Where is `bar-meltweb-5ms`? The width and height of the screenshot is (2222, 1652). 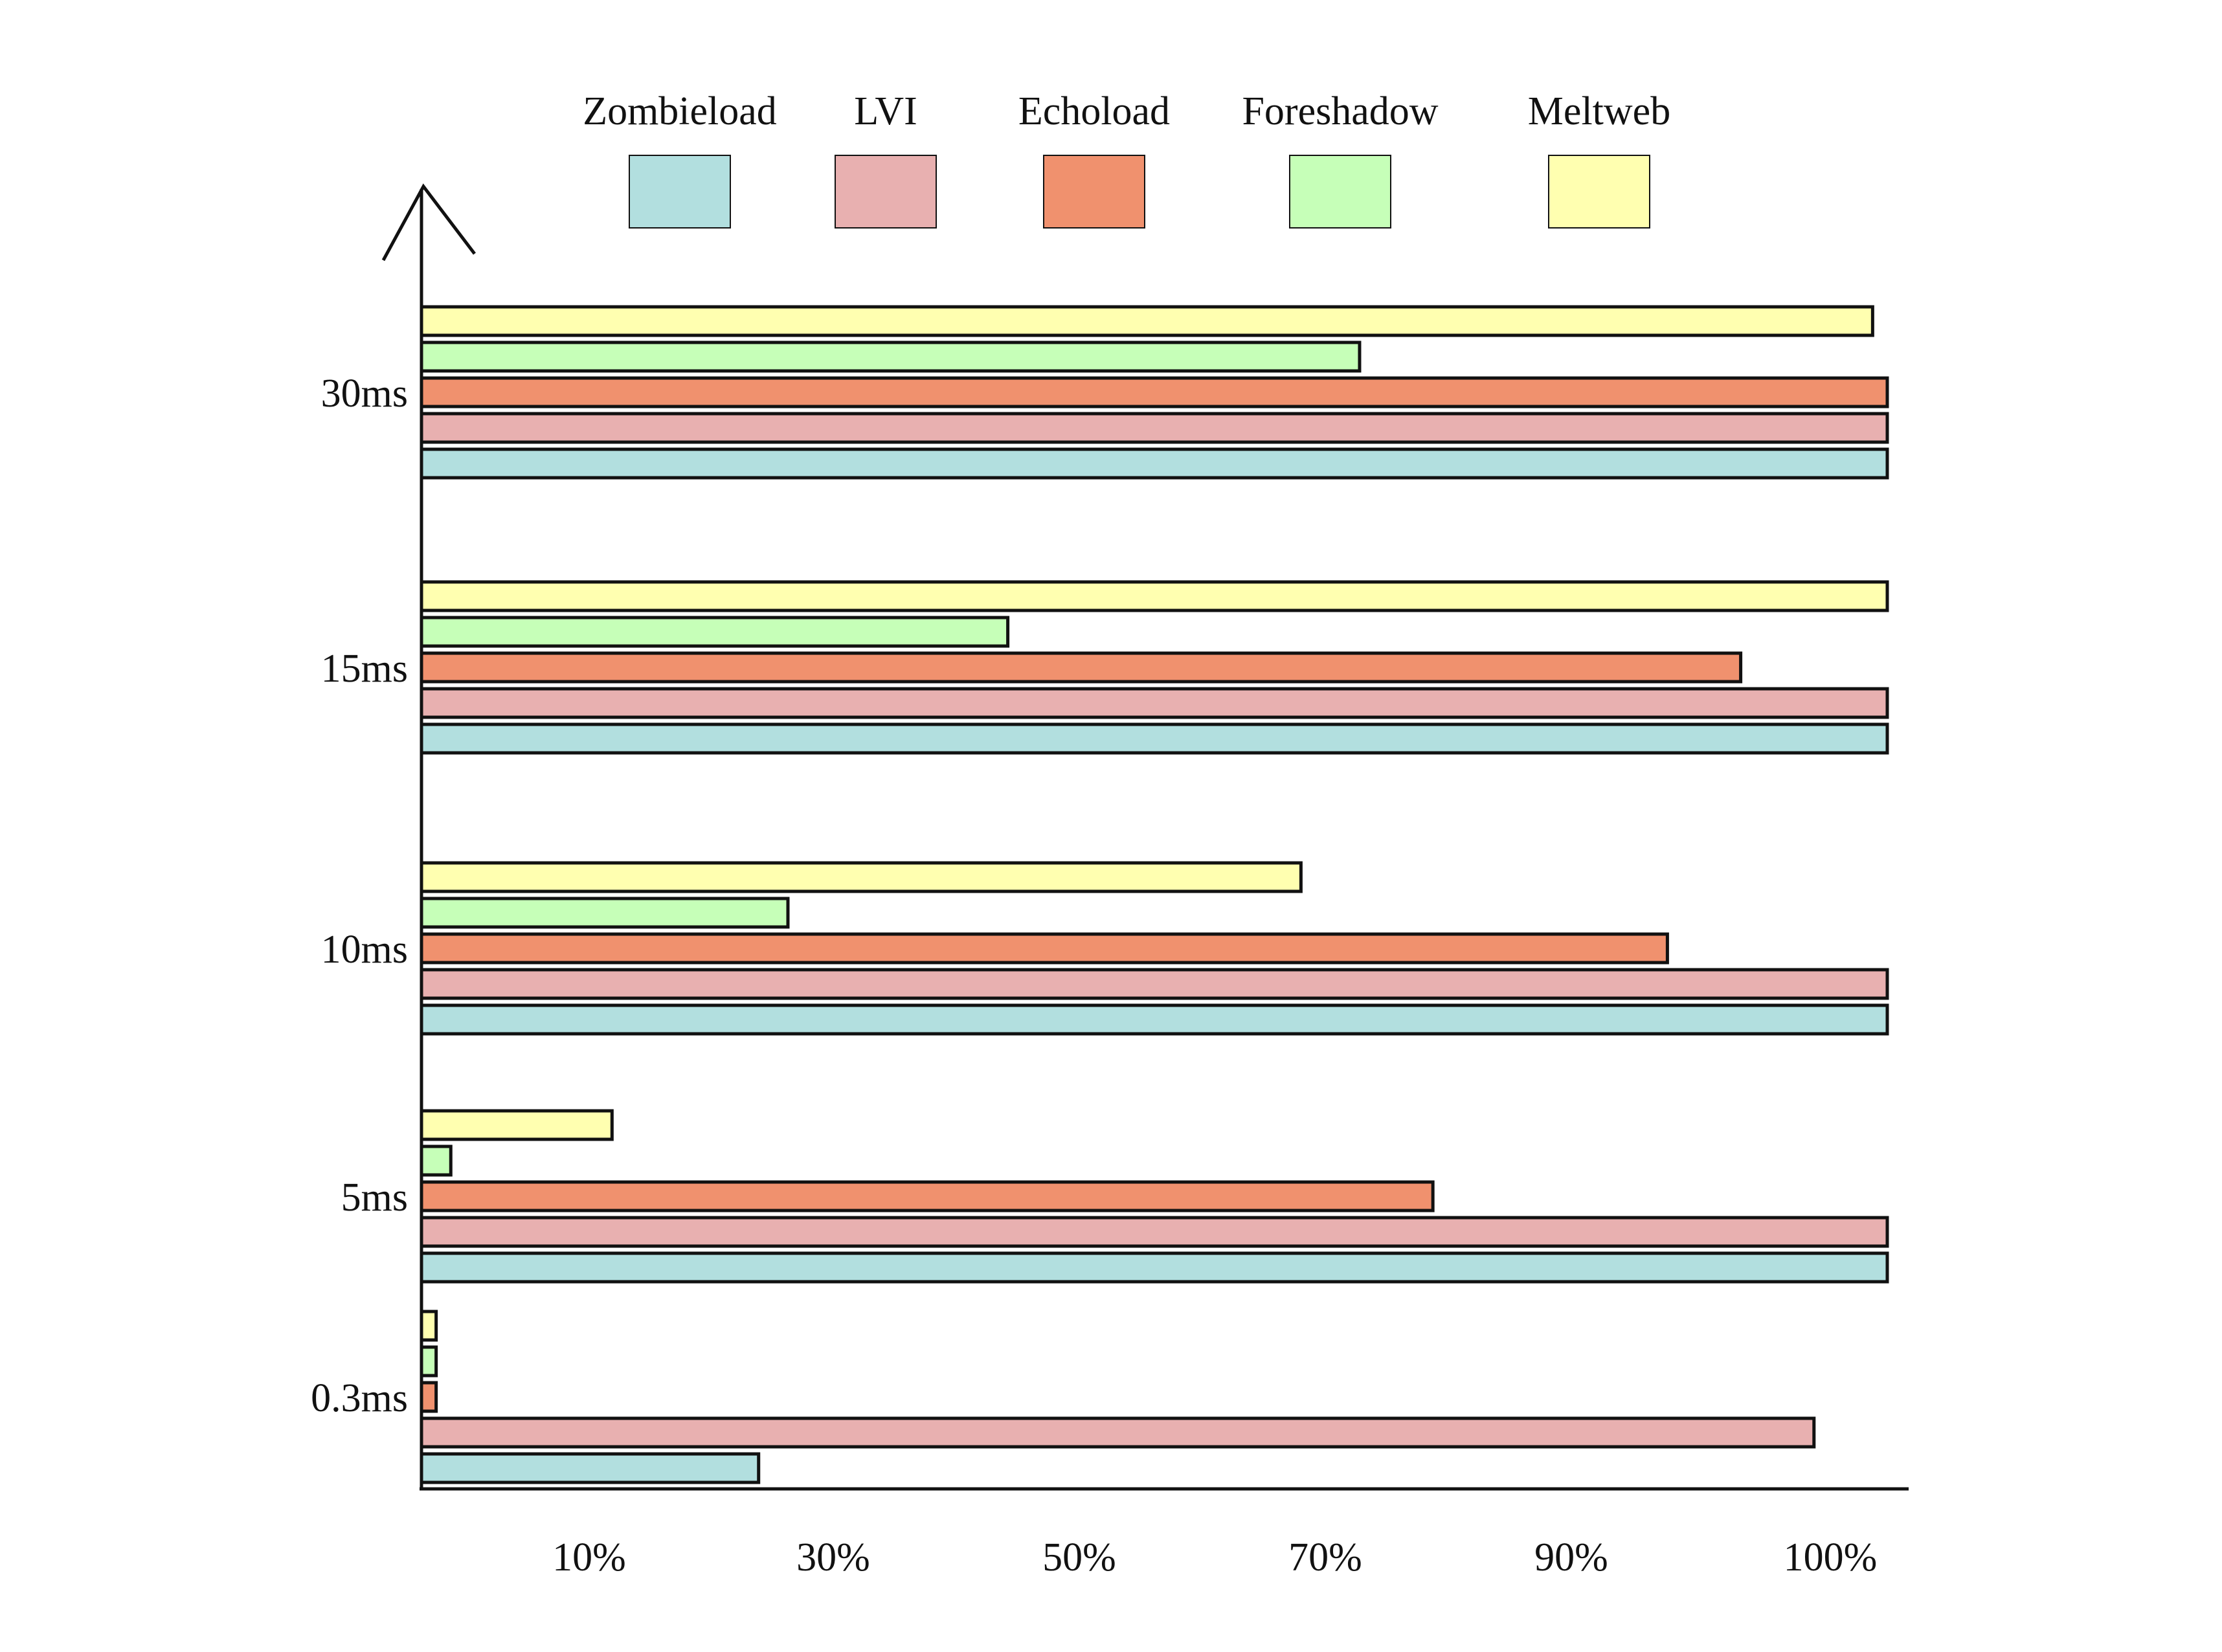 bar-meltweb-5ms is located at coordinates (517, 1125).